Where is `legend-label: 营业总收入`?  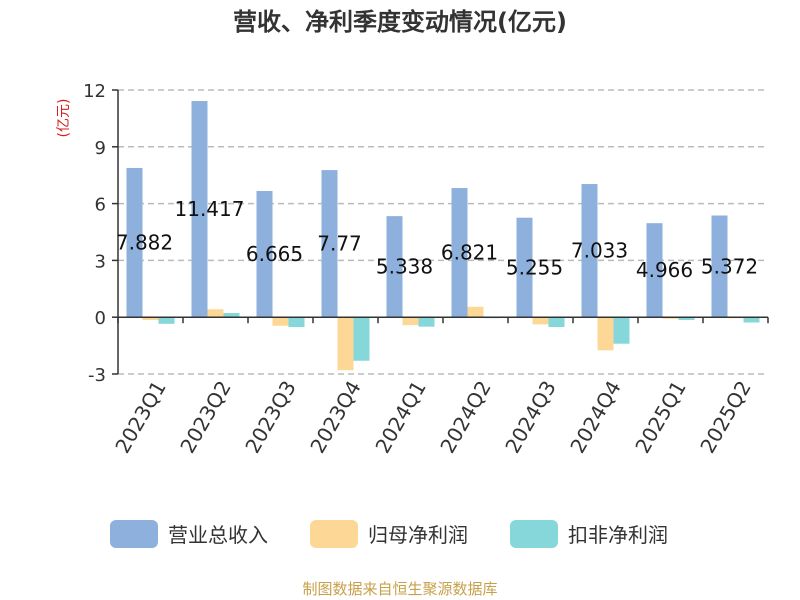 legend-label: 营业总收入 is located at coordinates (218, 535).